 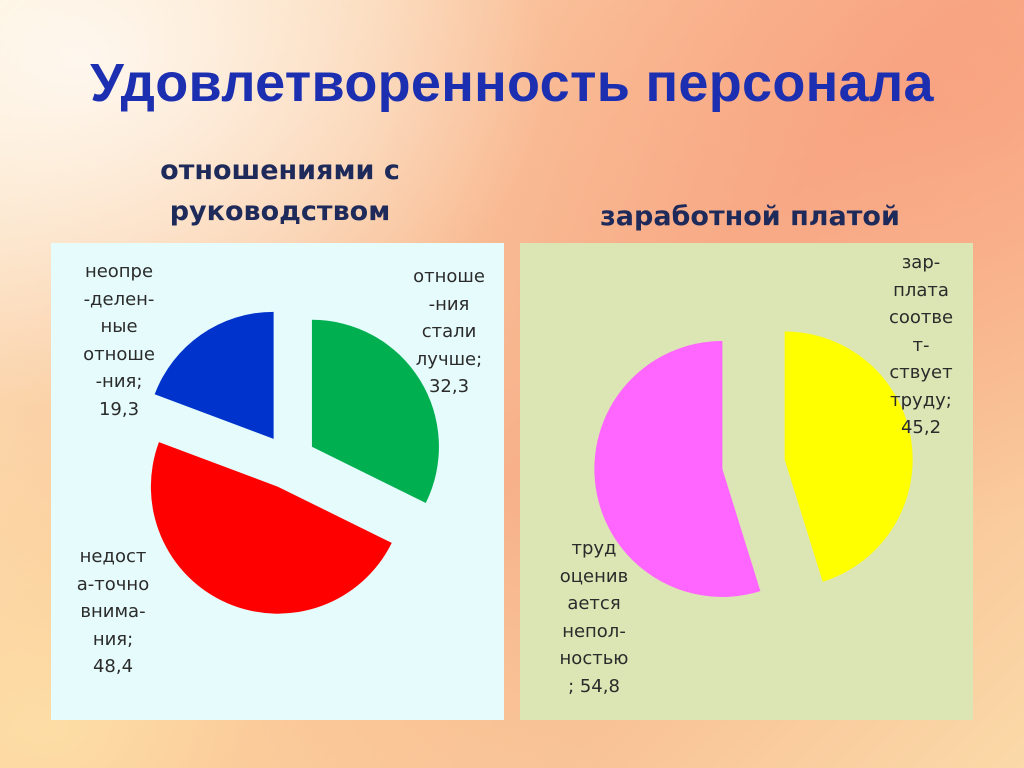 What do you see at coordinates (119, 340) in the screenshot?
I see `slice-label-undefined: неопре -делен- ные отноше -ния; 19,3` at bounding box center [119, 340].